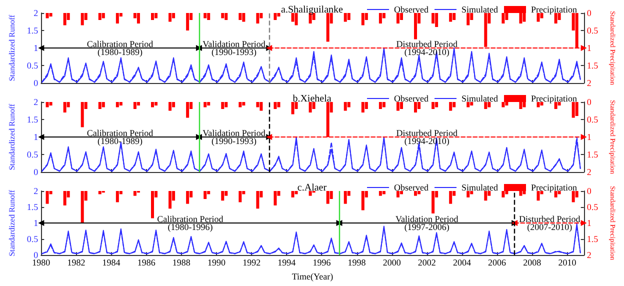 This screenshot has height=286, width=624. Describe the element at coordinates (427, 227) in the screenshot. I see `annotation: (1997-2006)` at that location.